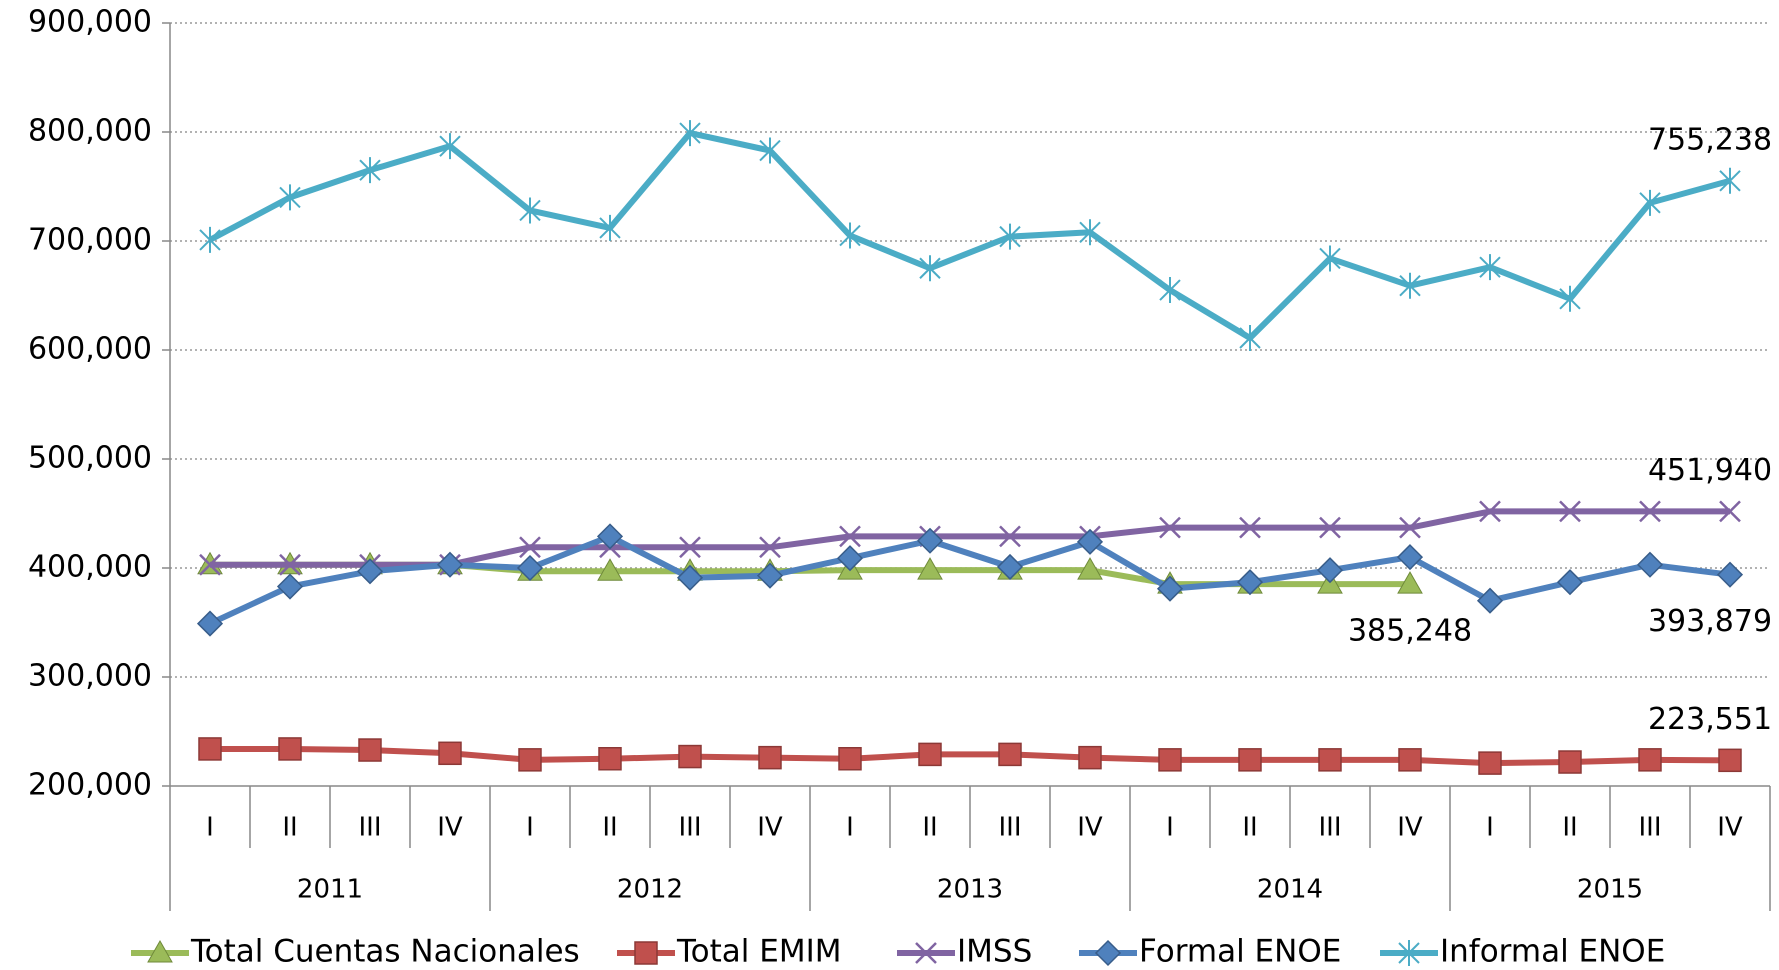  Describe the element at coordinates (1290, 890) in the screenshot. I see `x-group-label: 2014` at that location.